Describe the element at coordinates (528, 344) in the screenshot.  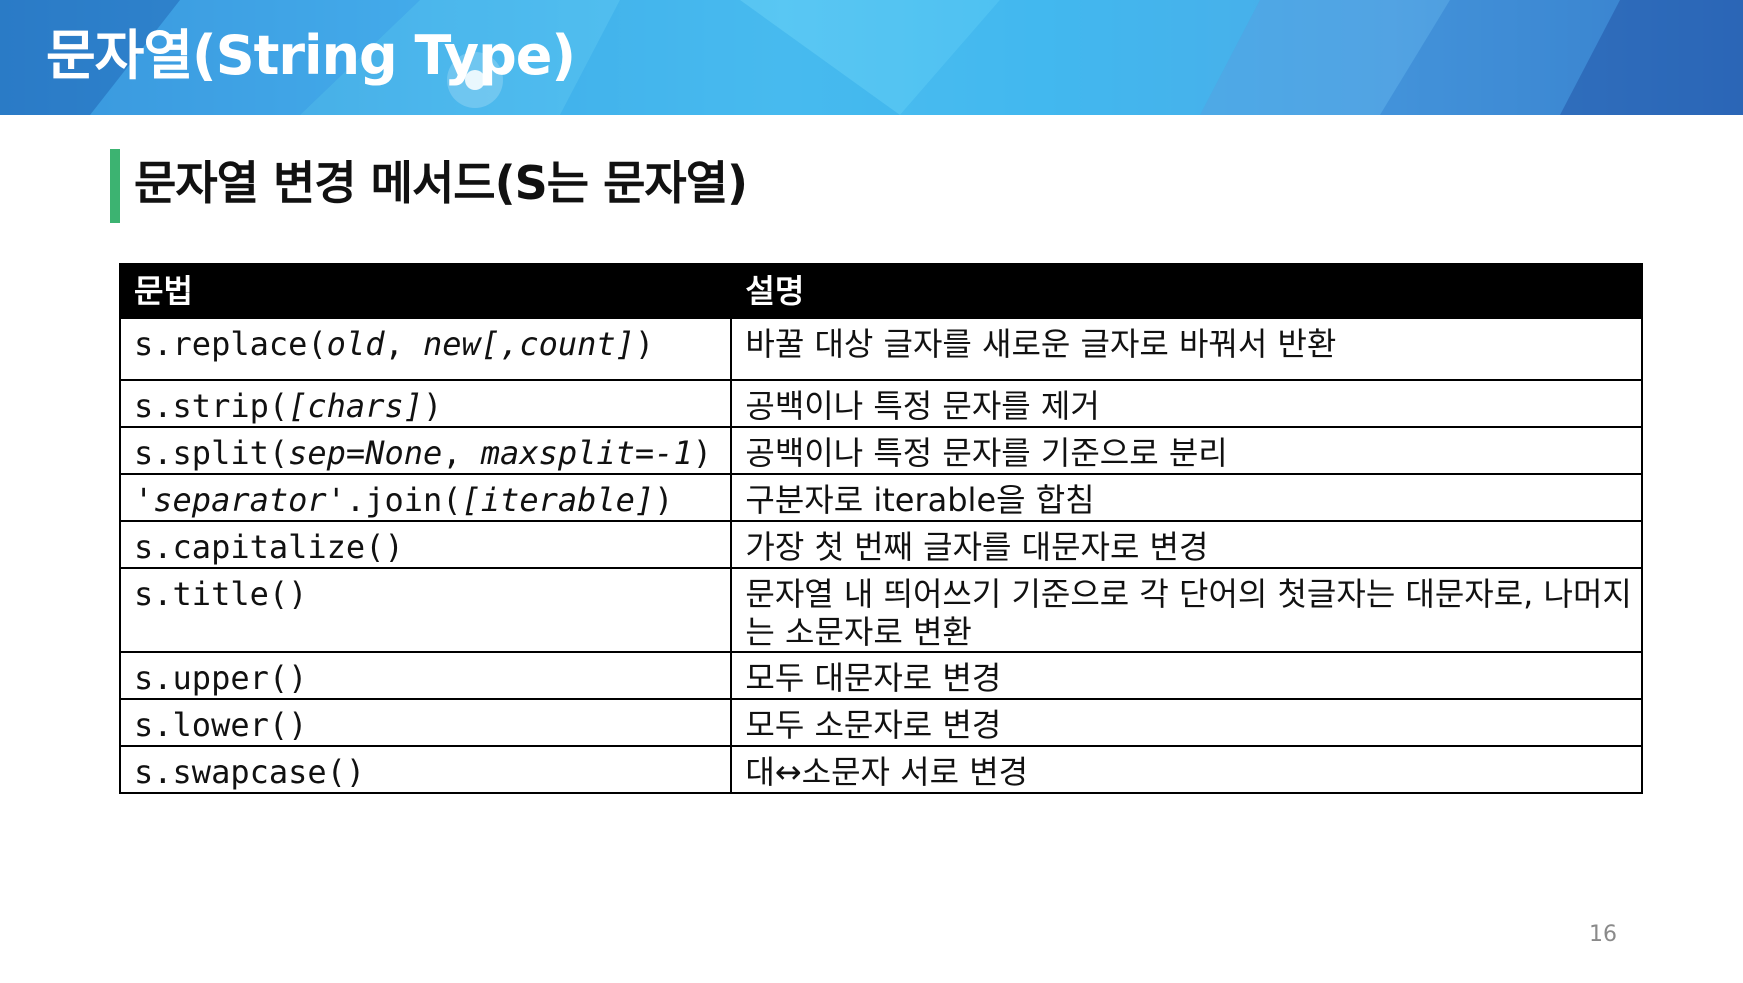
I see `syntax-segment: new[,count]` at that location.